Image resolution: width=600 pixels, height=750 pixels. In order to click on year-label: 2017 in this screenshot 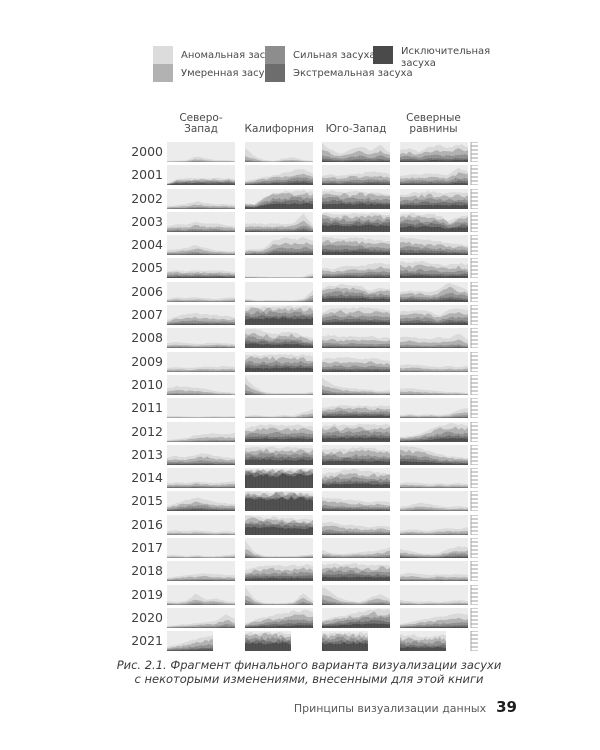, I will do `click(147, 548)`.